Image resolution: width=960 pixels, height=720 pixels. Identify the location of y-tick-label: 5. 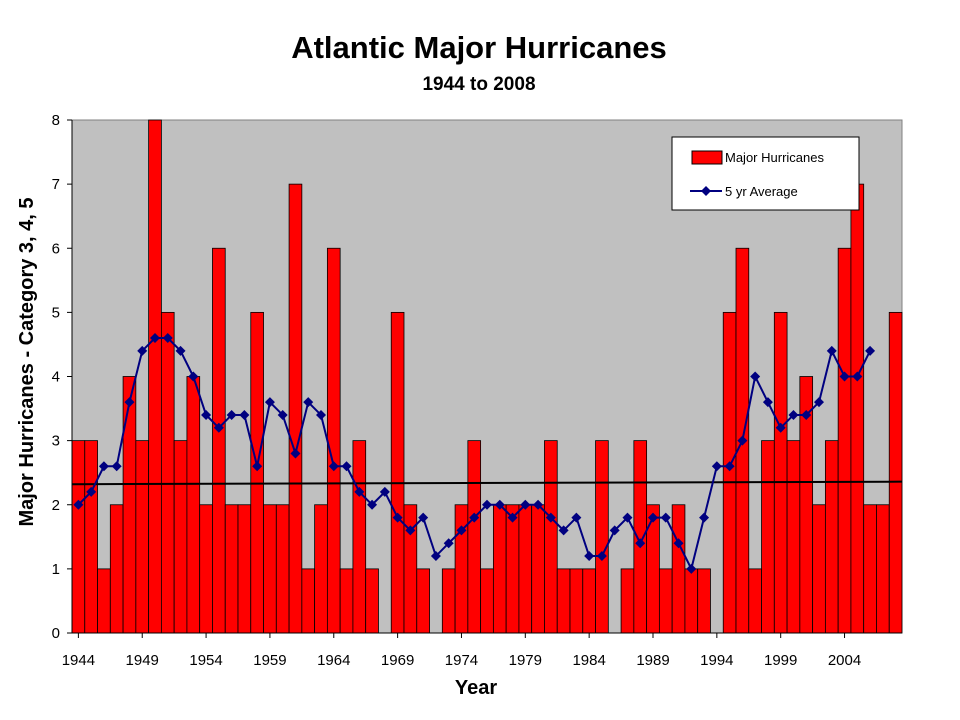
(56, 312).